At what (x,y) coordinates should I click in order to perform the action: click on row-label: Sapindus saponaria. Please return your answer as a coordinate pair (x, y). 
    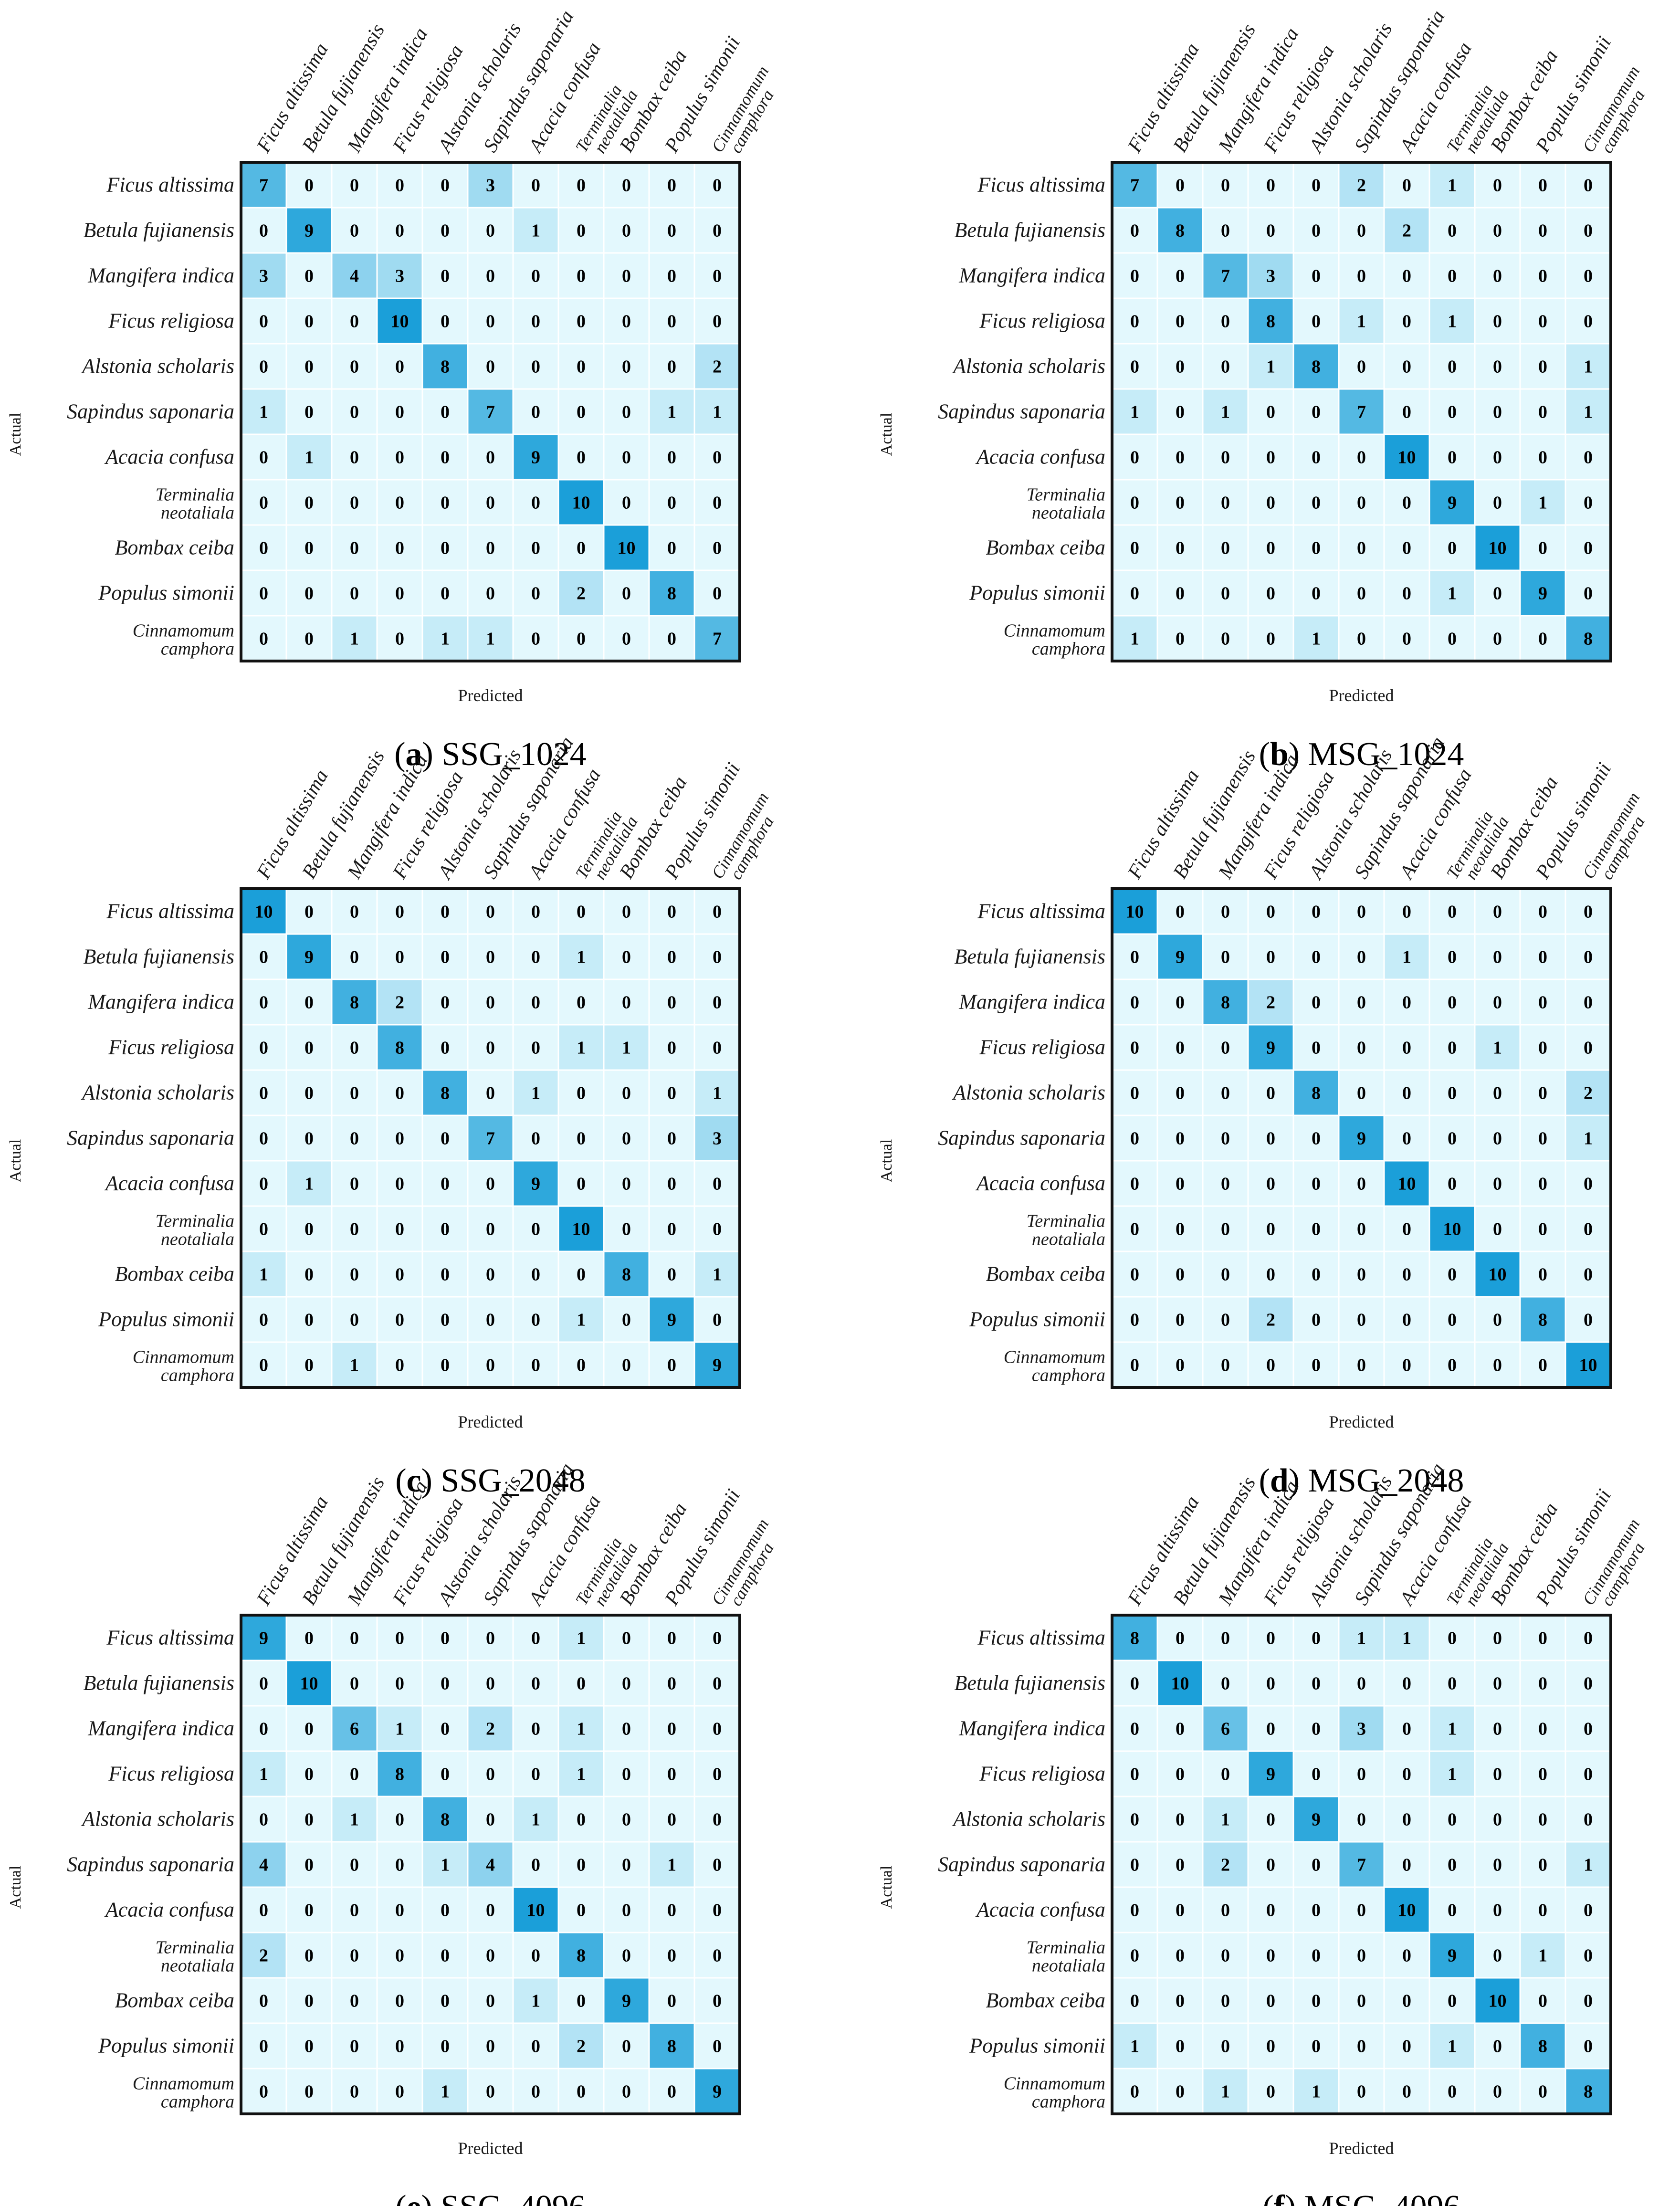
    Looking at the image, I should click on (151, 1138).